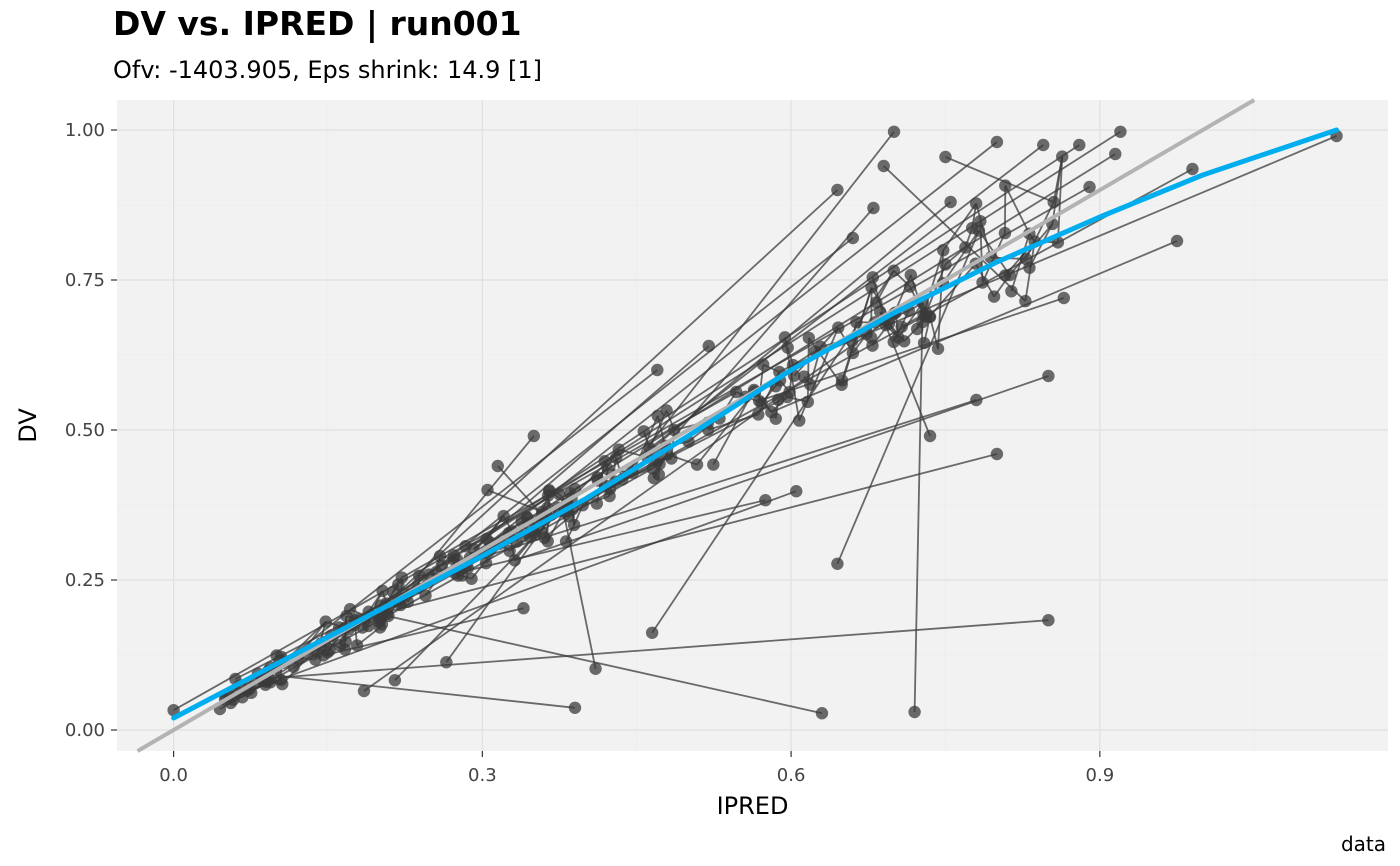  Describe the element at coordinates (173, 775) in the screenshot. I see `x-tick-label: 0.0` at that location.